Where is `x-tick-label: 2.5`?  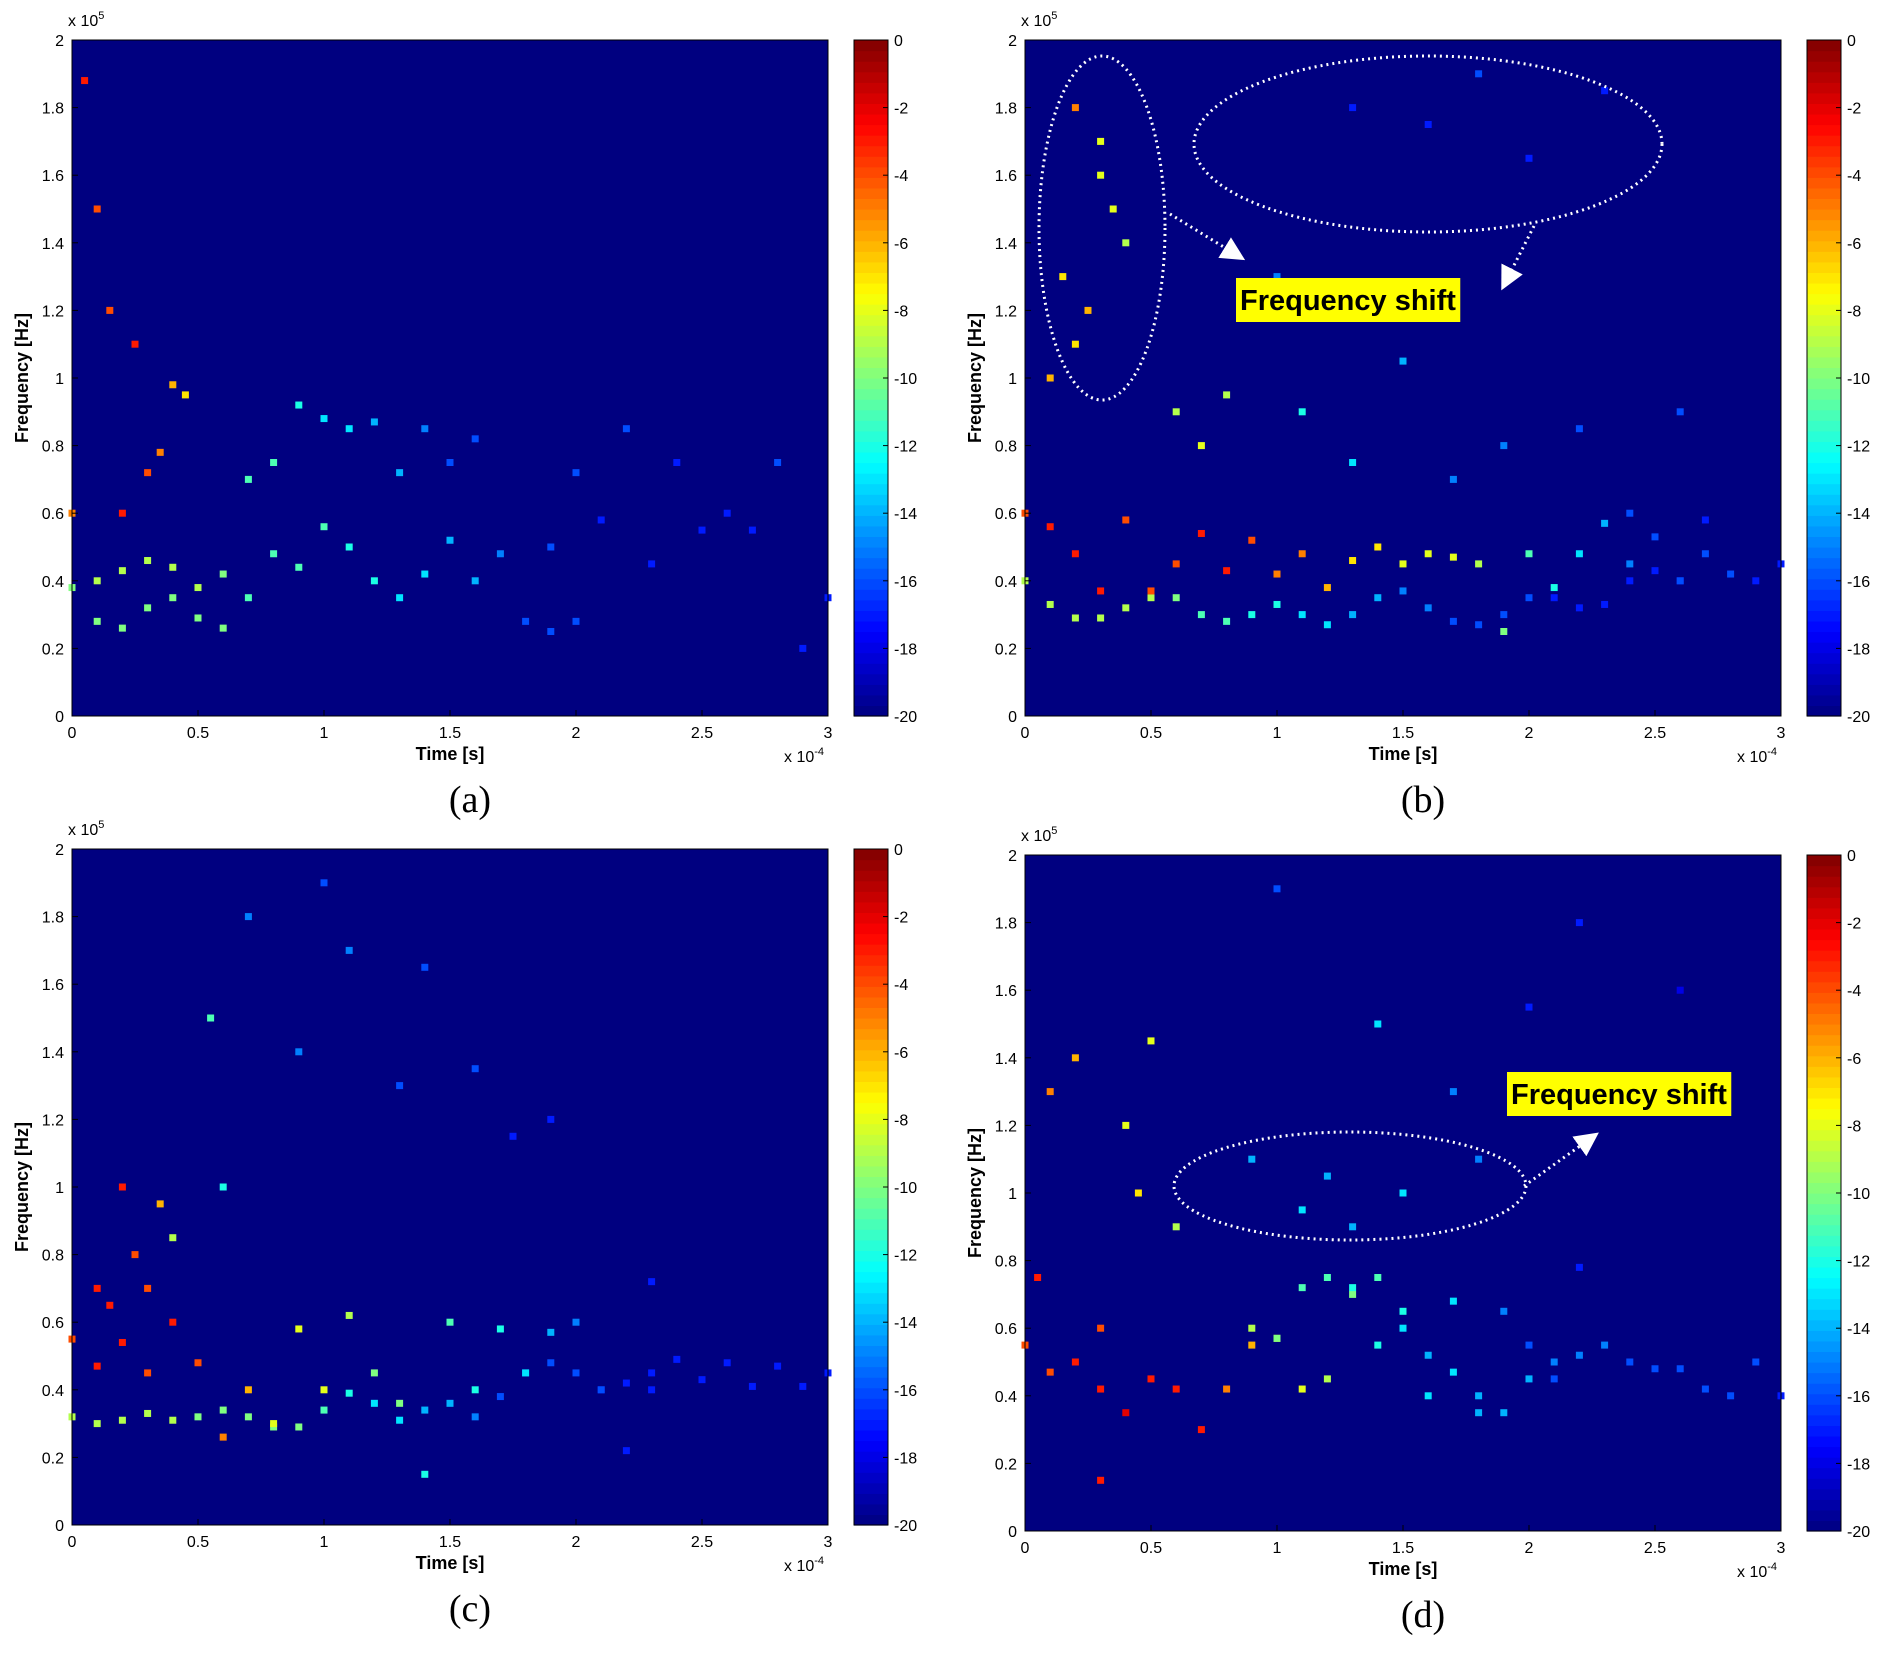
x-tick-label: 2.5 is located at coordinates (1655, 733).